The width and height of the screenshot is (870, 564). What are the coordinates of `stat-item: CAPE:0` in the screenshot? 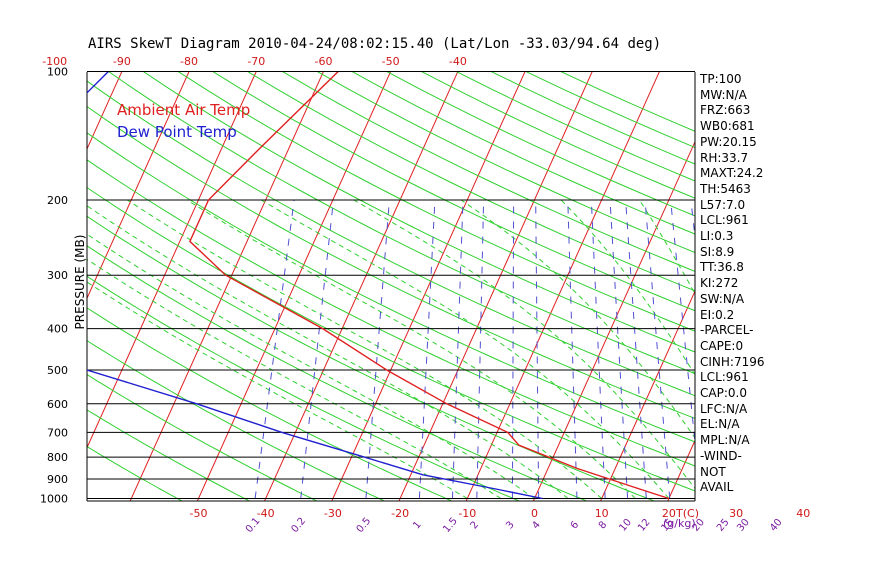 It's located at (782, 347).